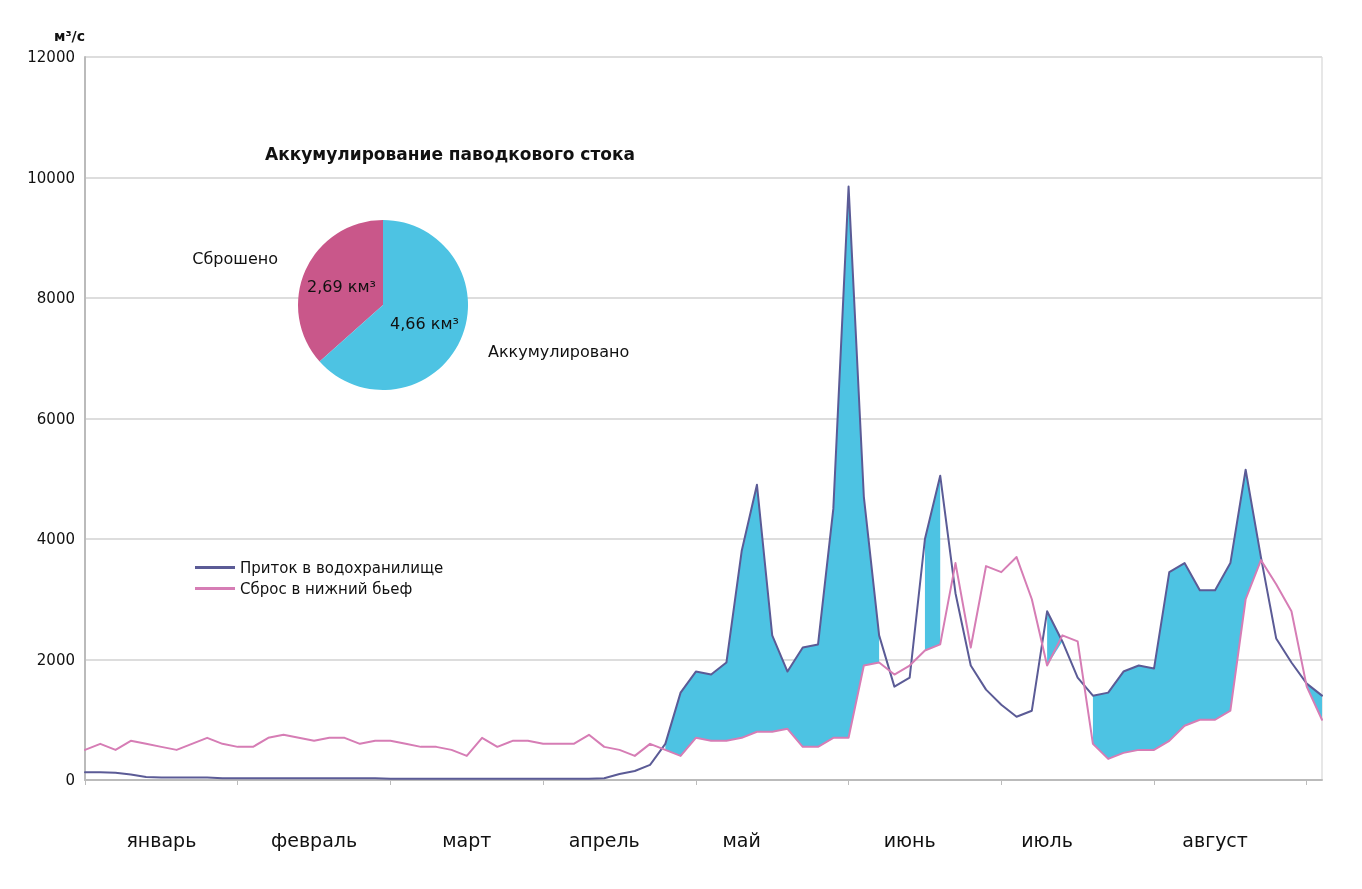  I want to click on x-tick-label: апрель, so click(604, 839).